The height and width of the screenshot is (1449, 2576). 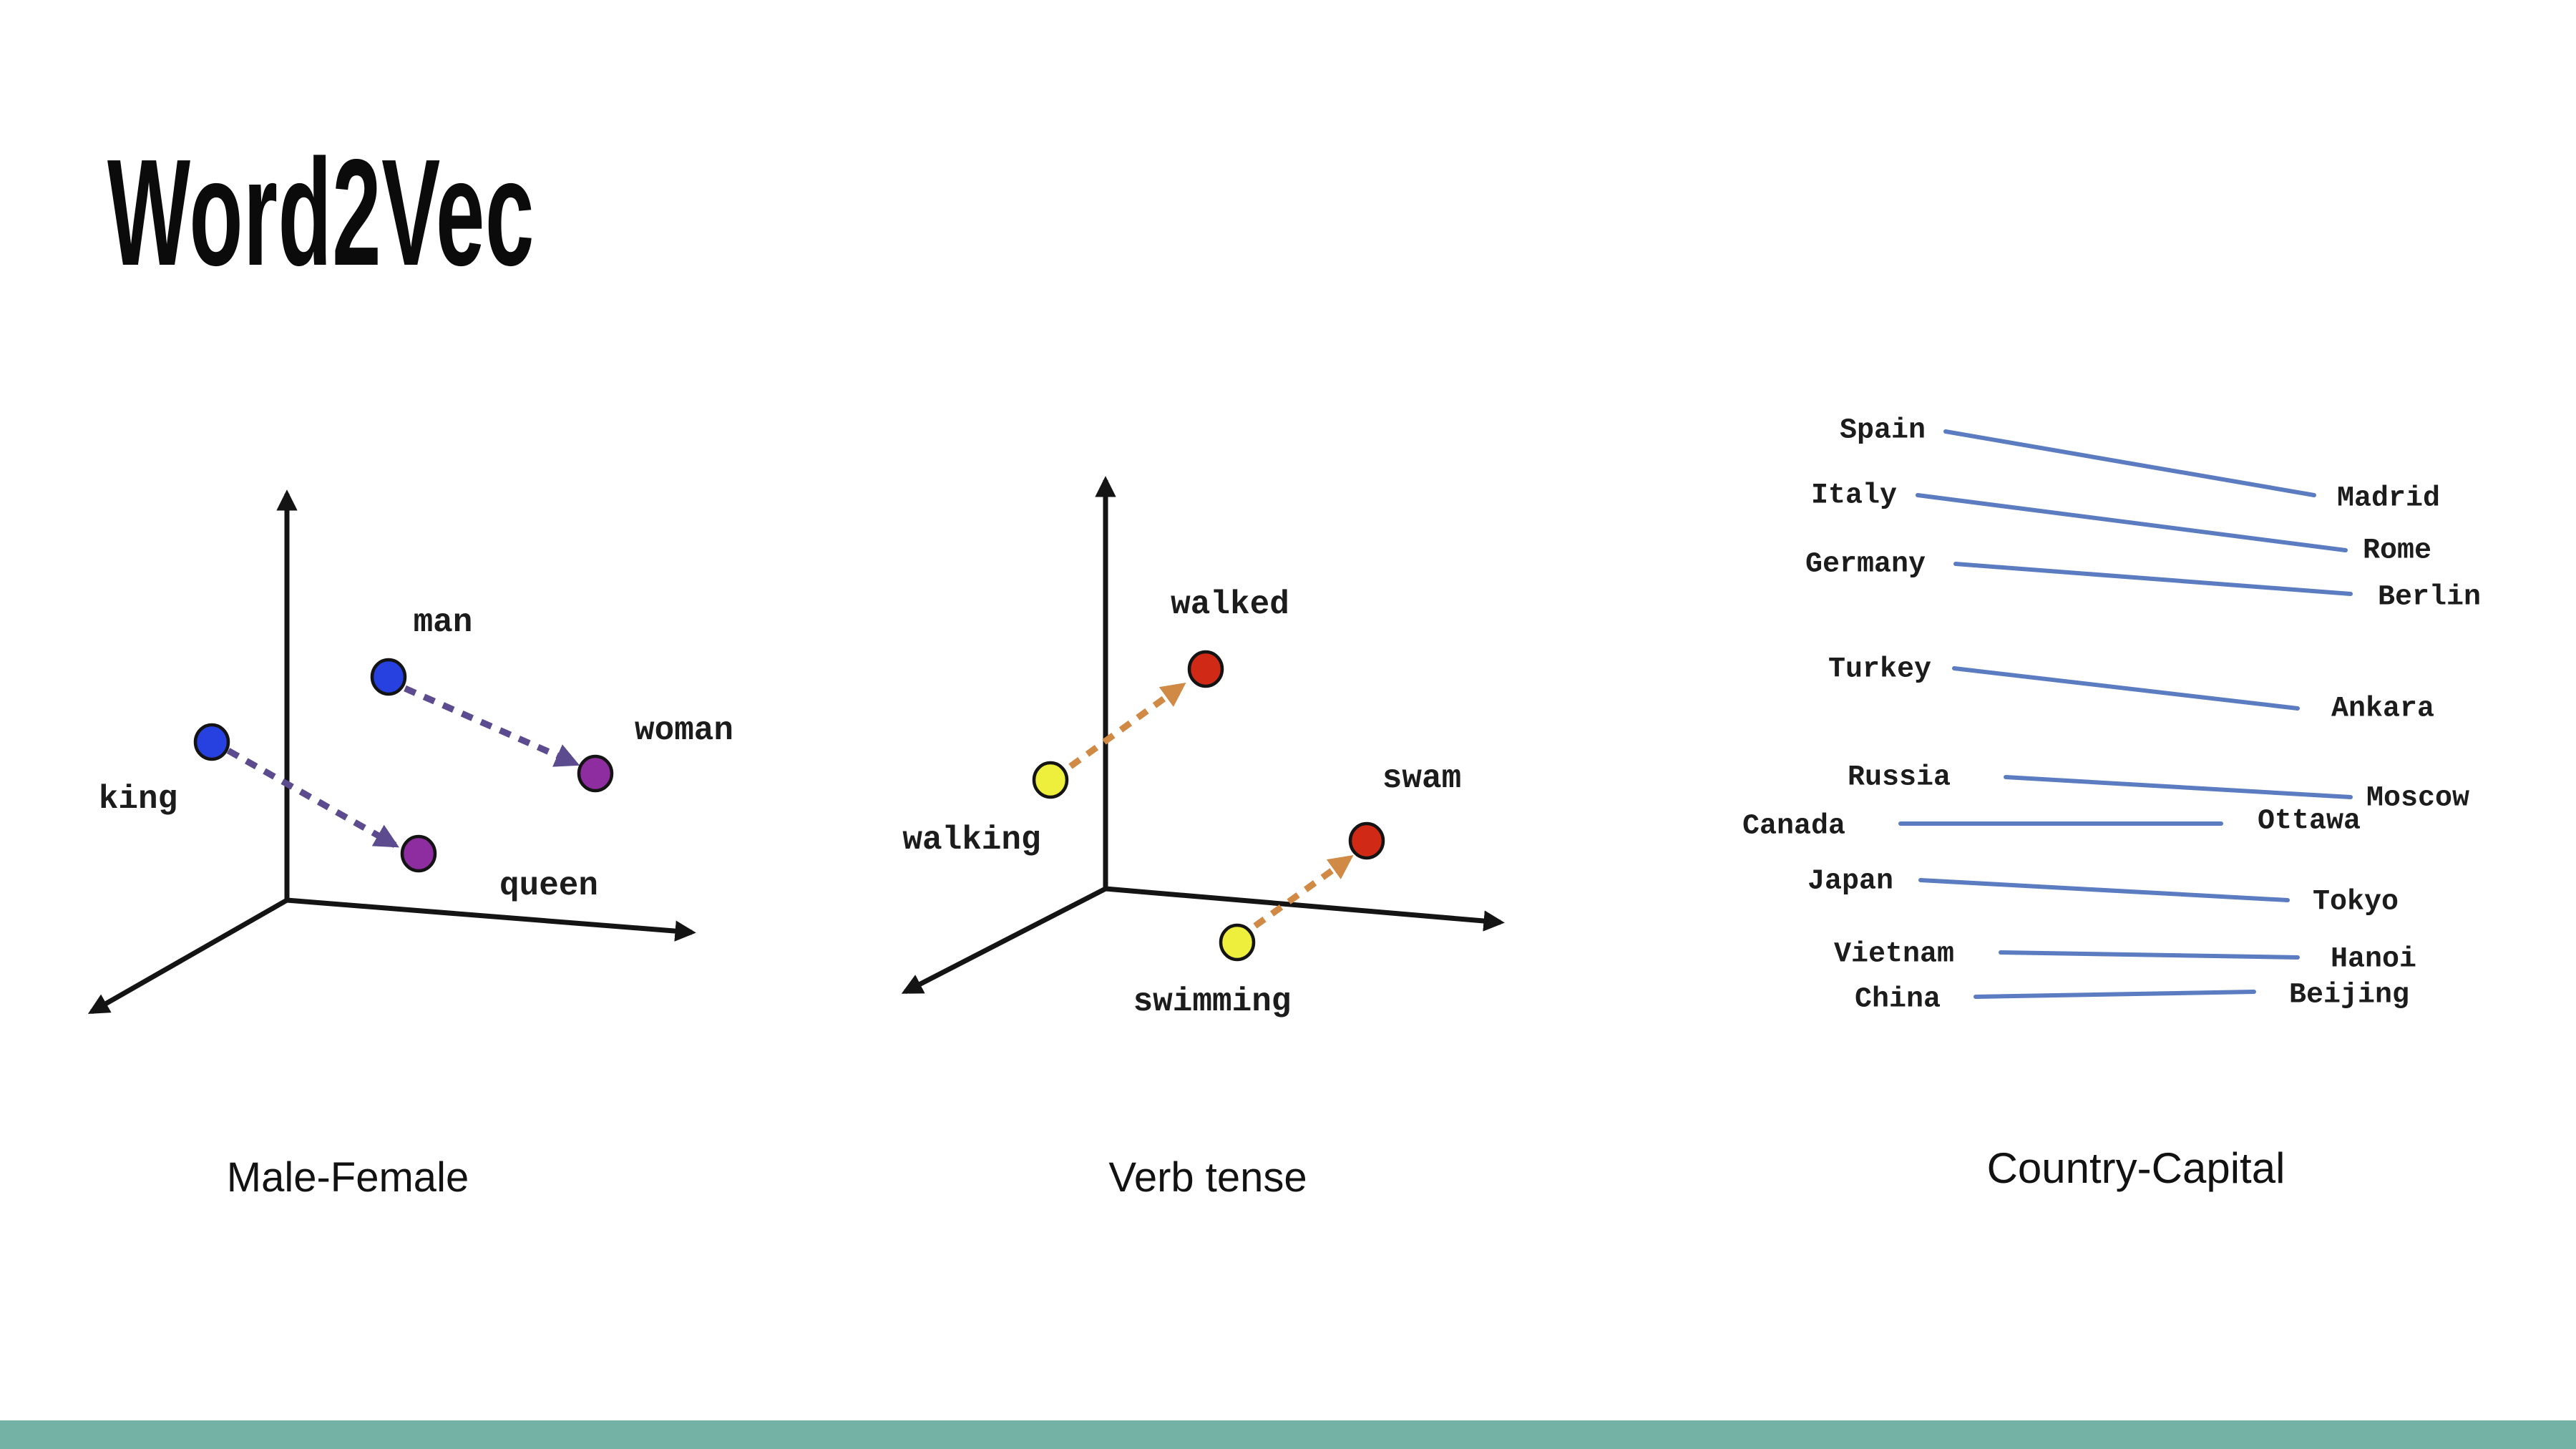 I want to click on pair-line-russia, so click(x=2178, y=787).